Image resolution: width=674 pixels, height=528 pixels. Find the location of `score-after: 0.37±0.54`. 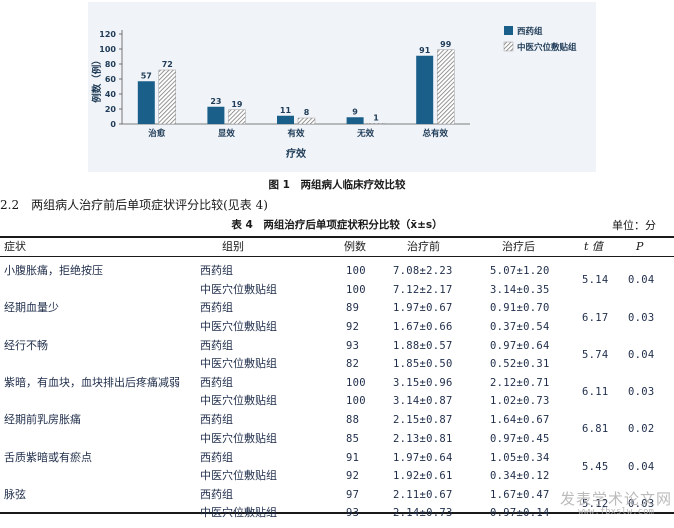

score-after: 0.37±0.54 is located at coordinates (520, 326).